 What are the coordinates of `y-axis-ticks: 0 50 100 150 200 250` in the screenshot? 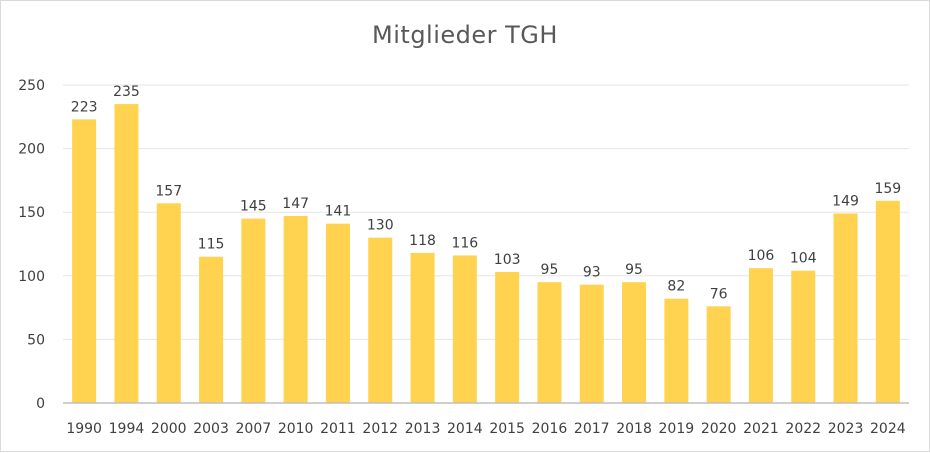 It's located at (31, 245).